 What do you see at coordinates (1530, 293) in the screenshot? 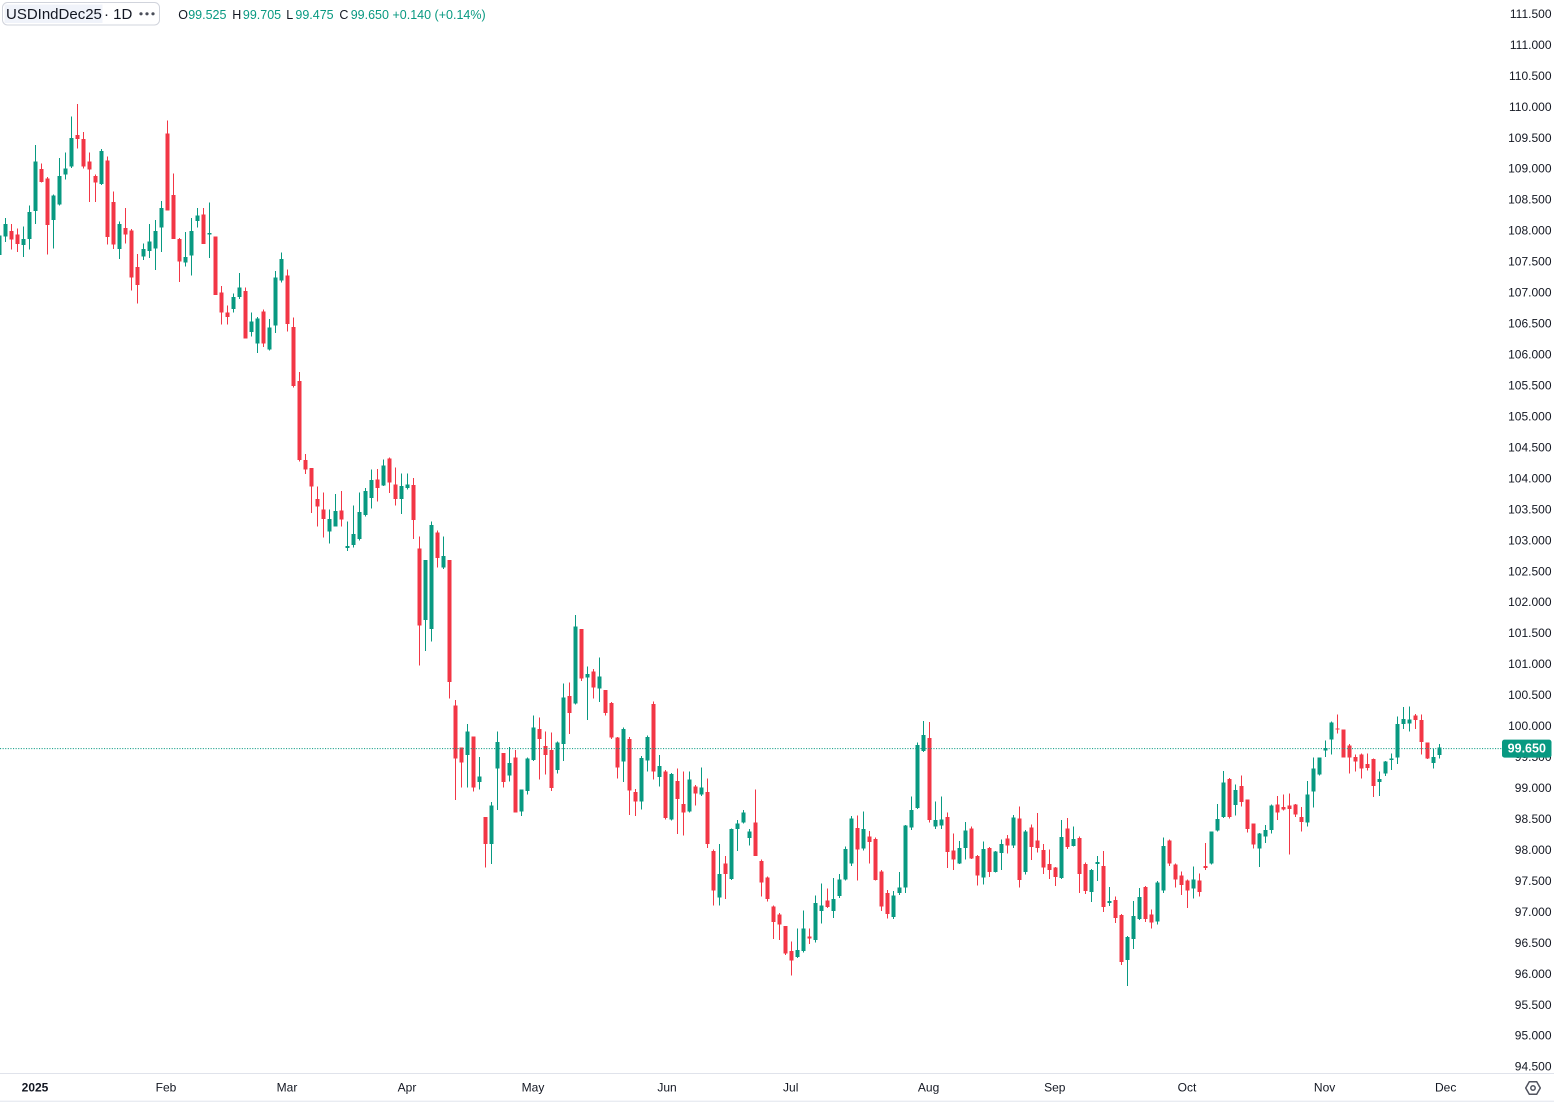
I see `svg-text: 107.000` at bounding box center [1530, 293].